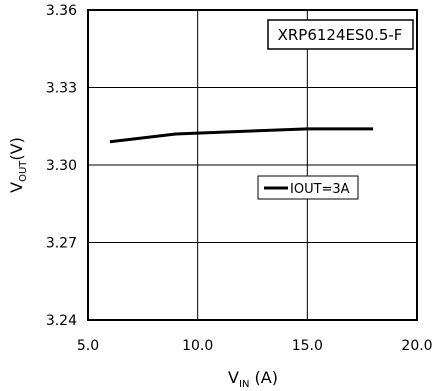 The height and width of the screenshot is (391, 433). I want to click on x-tick-label: 20.0, so click(416, 346).